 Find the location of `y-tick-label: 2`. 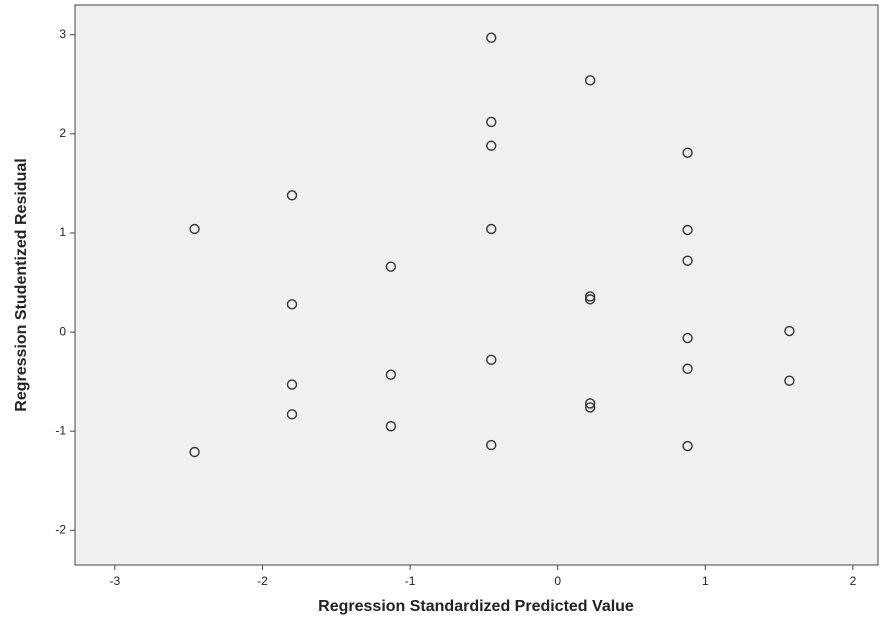

y-tick-label: 2 is located at coordinates (62, 133).